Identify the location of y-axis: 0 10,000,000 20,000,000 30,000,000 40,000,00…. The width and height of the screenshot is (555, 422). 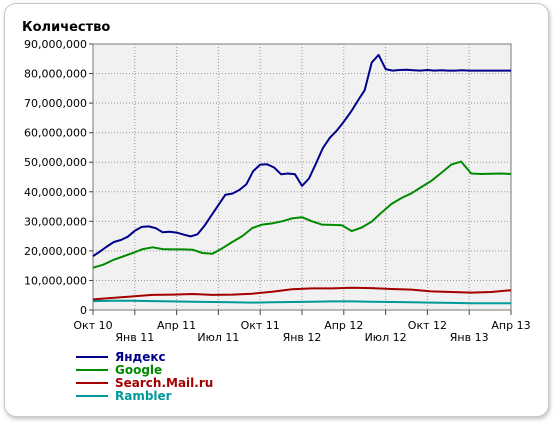
(58, 177).